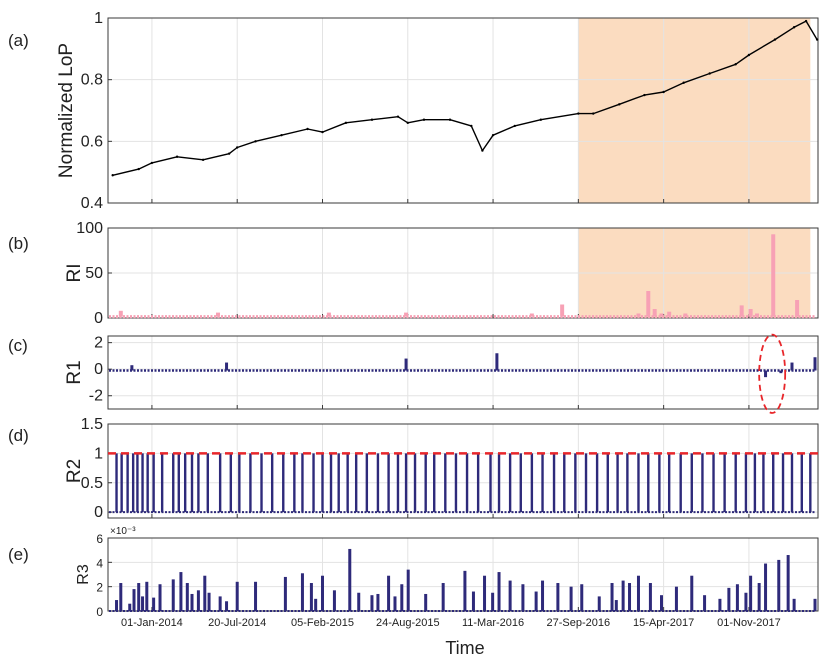 This screenshot has height=666, width=831. Describe the element at coordinates (749, 623) in the screenshot. I see `x-tick-label: 01-Nov-2017` at that location.